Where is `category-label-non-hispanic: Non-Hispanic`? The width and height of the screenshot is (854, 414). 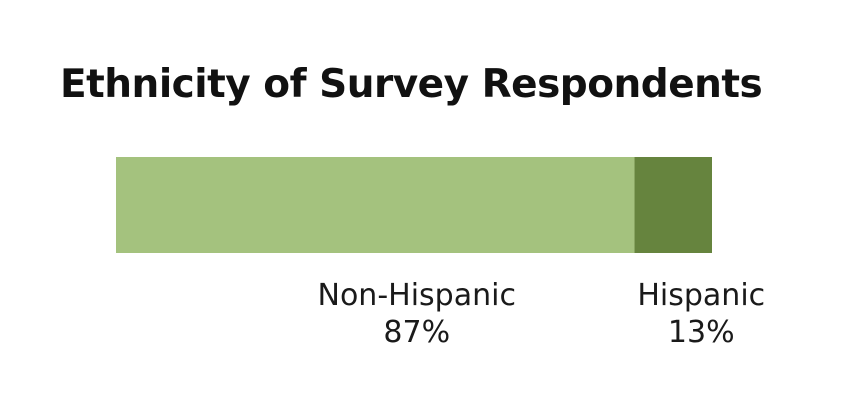 category-label-non-hispanic: Non-Hispanic is located at coordinates (417, 295).